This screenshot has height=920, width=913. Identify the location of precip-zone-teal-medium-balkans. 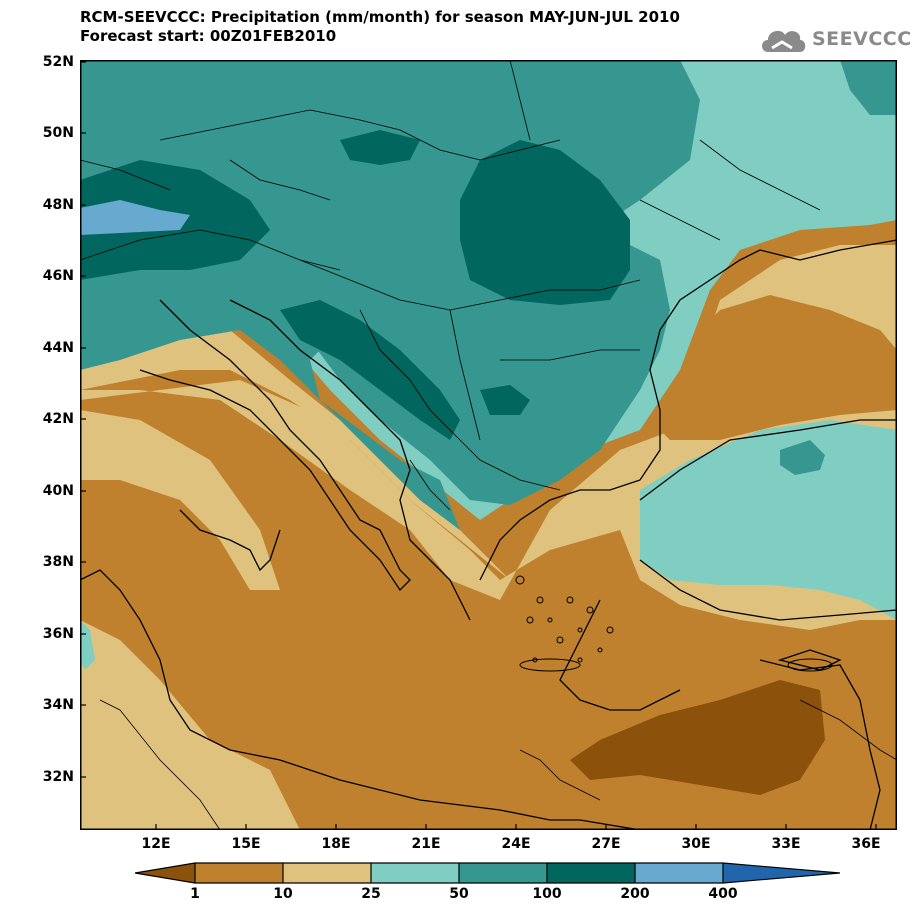
(480, 372).